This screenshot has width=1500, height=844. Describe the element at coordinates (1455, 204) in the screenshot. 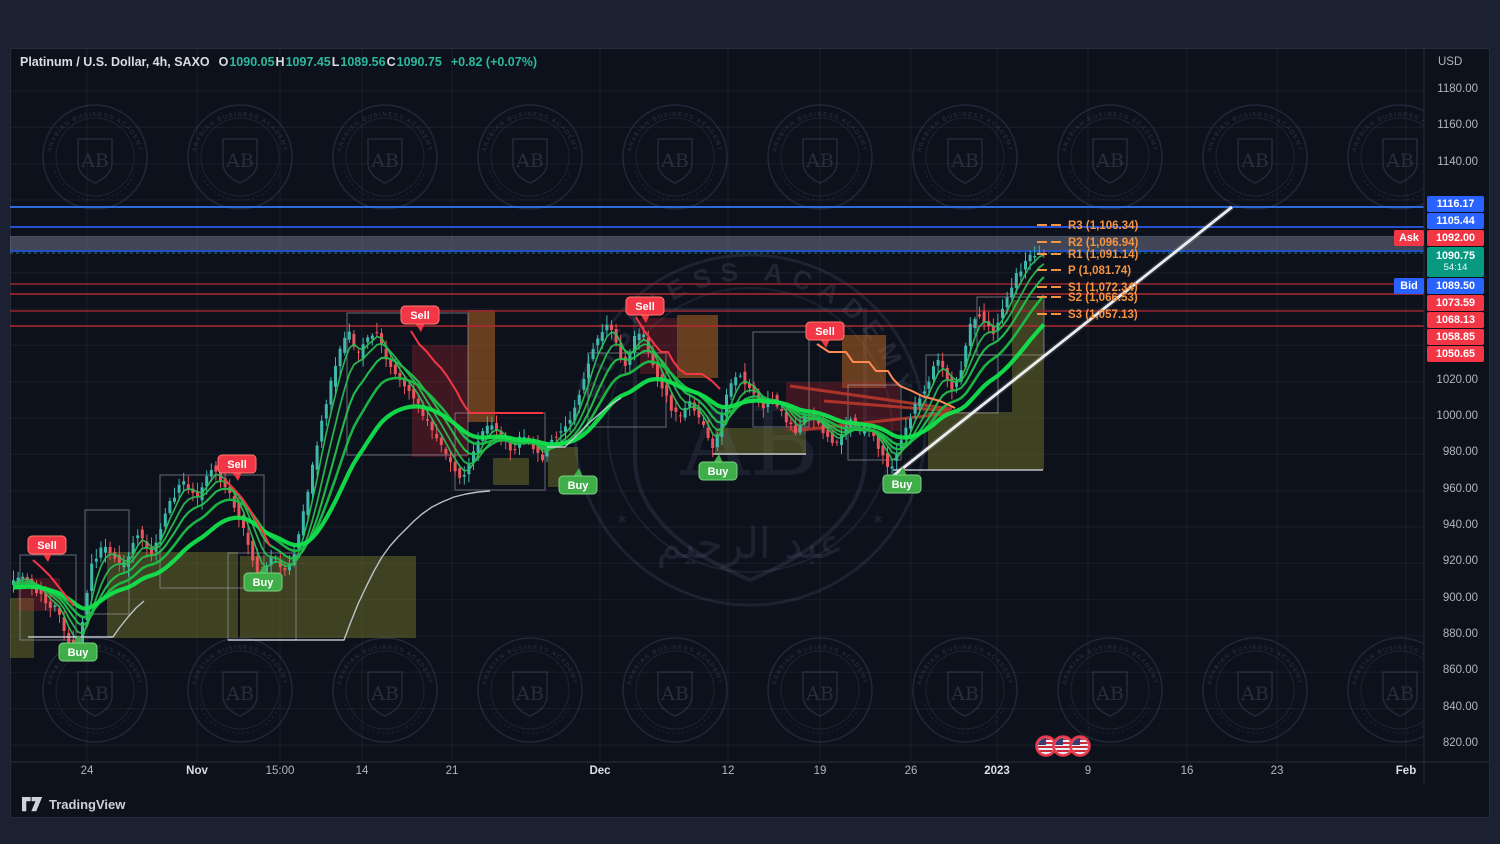

I see `price-chip: 1116.17` at that location.